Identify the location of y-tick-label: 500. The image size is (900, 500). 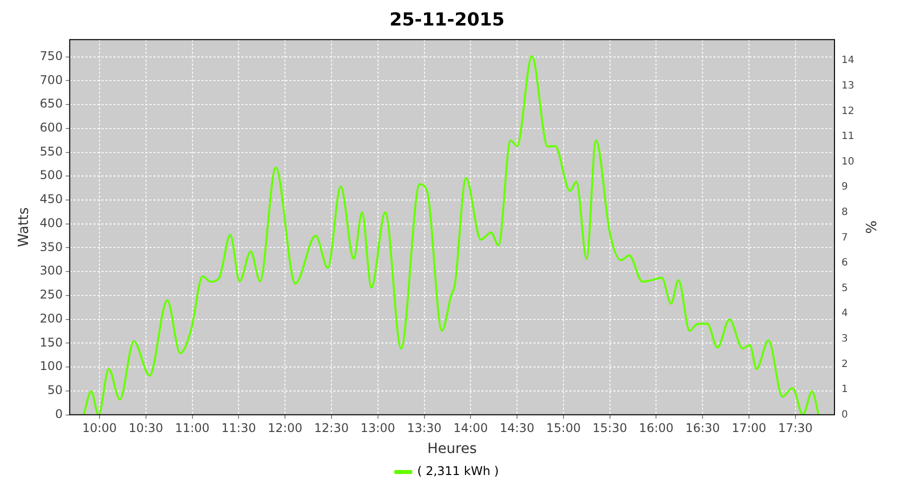
(51, 175).